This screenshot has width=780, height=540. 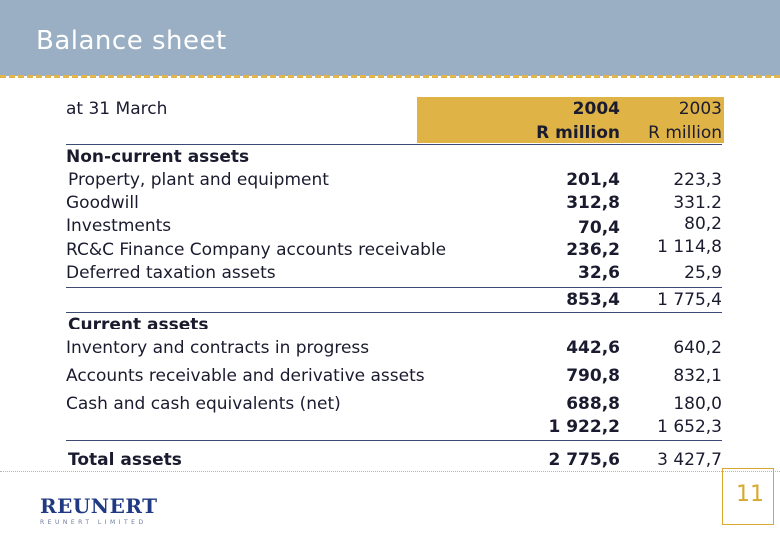 I want to click on table-row-label: Property, plant and equipment, so click(x=198, y=180).